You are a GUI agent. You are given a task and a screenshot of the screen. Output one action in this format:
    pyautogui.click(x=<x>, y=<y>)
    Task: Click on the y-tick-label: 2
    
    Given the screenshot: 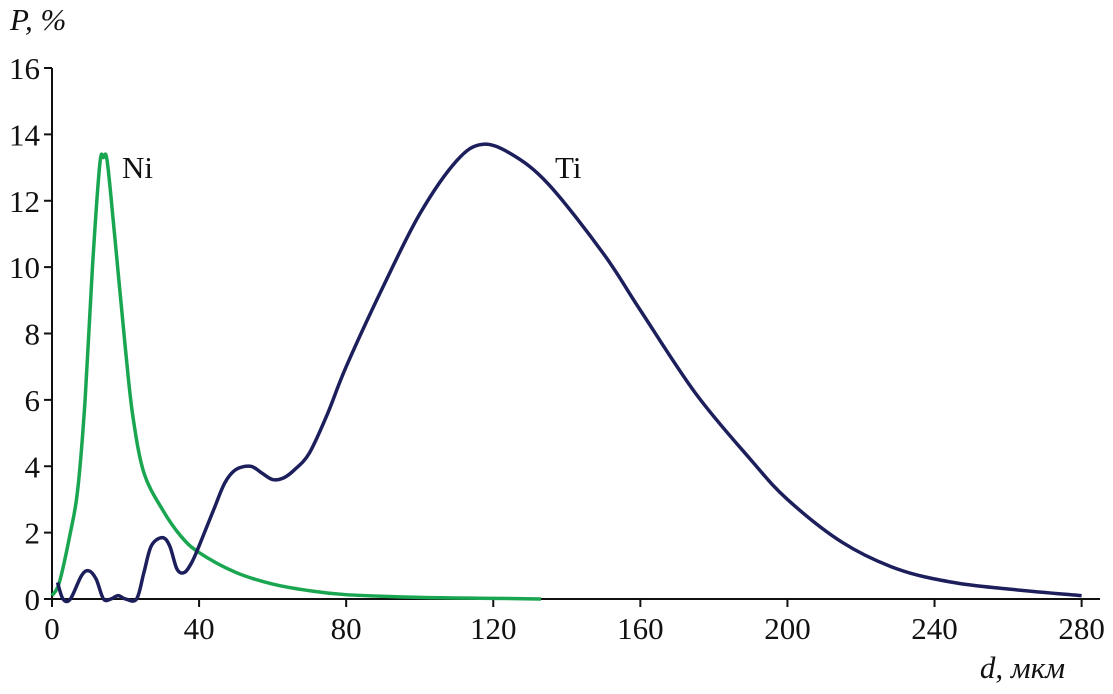 What is the action you would take?
    pyautogui.click(x=33, y=533)
    